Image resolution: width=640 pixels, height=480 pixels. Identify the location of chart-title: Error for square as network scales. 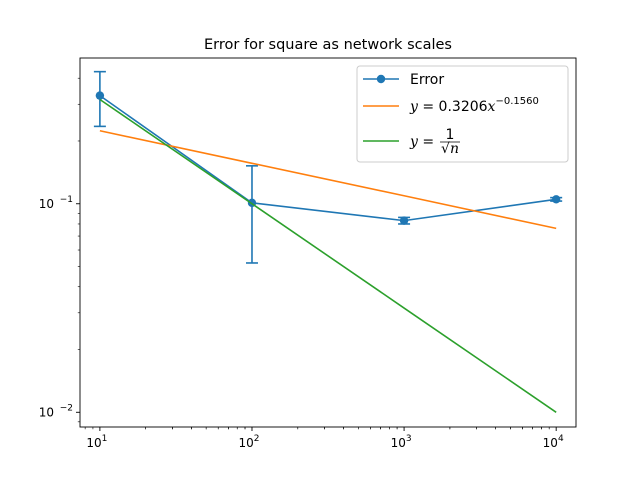
(328, 45).